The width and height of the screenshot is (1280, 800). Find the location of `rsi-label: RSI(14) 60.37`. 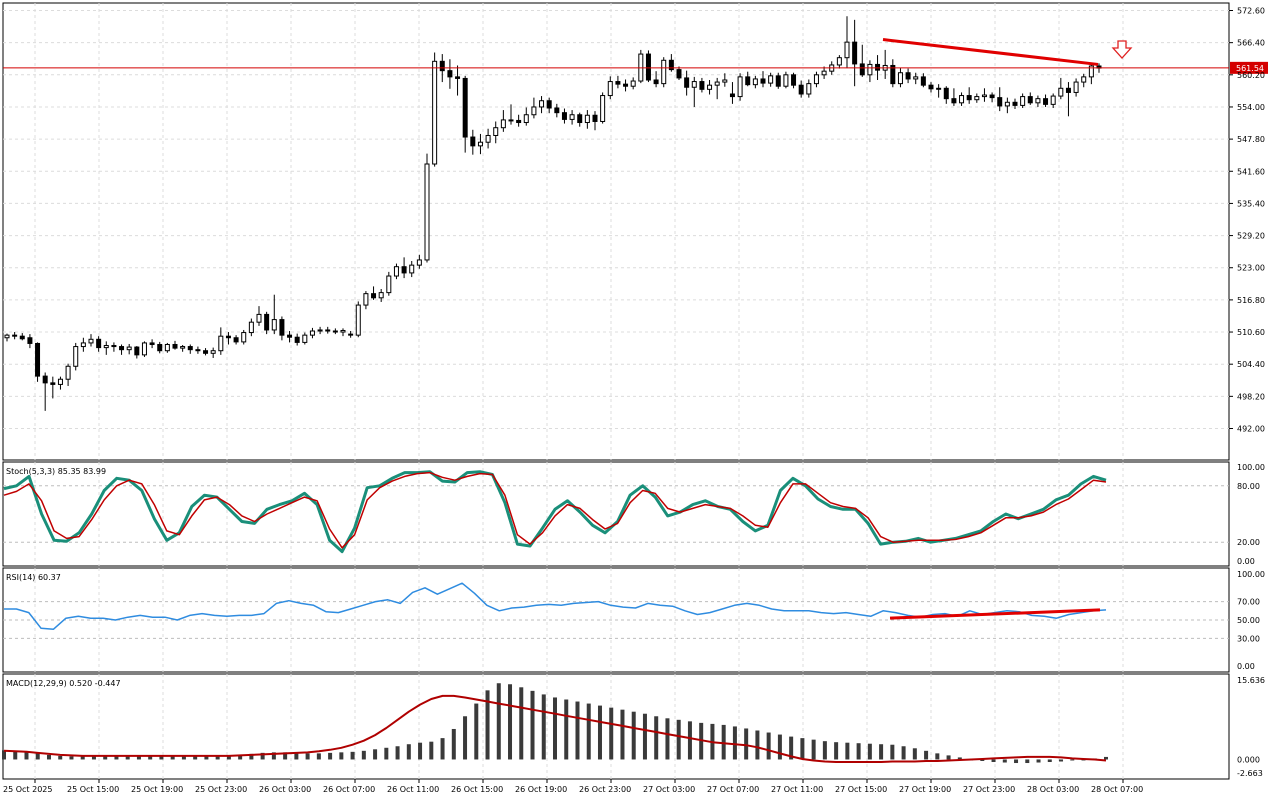

rsi-label: RSI(14) 60.37 is located at coordinates (33, 577).